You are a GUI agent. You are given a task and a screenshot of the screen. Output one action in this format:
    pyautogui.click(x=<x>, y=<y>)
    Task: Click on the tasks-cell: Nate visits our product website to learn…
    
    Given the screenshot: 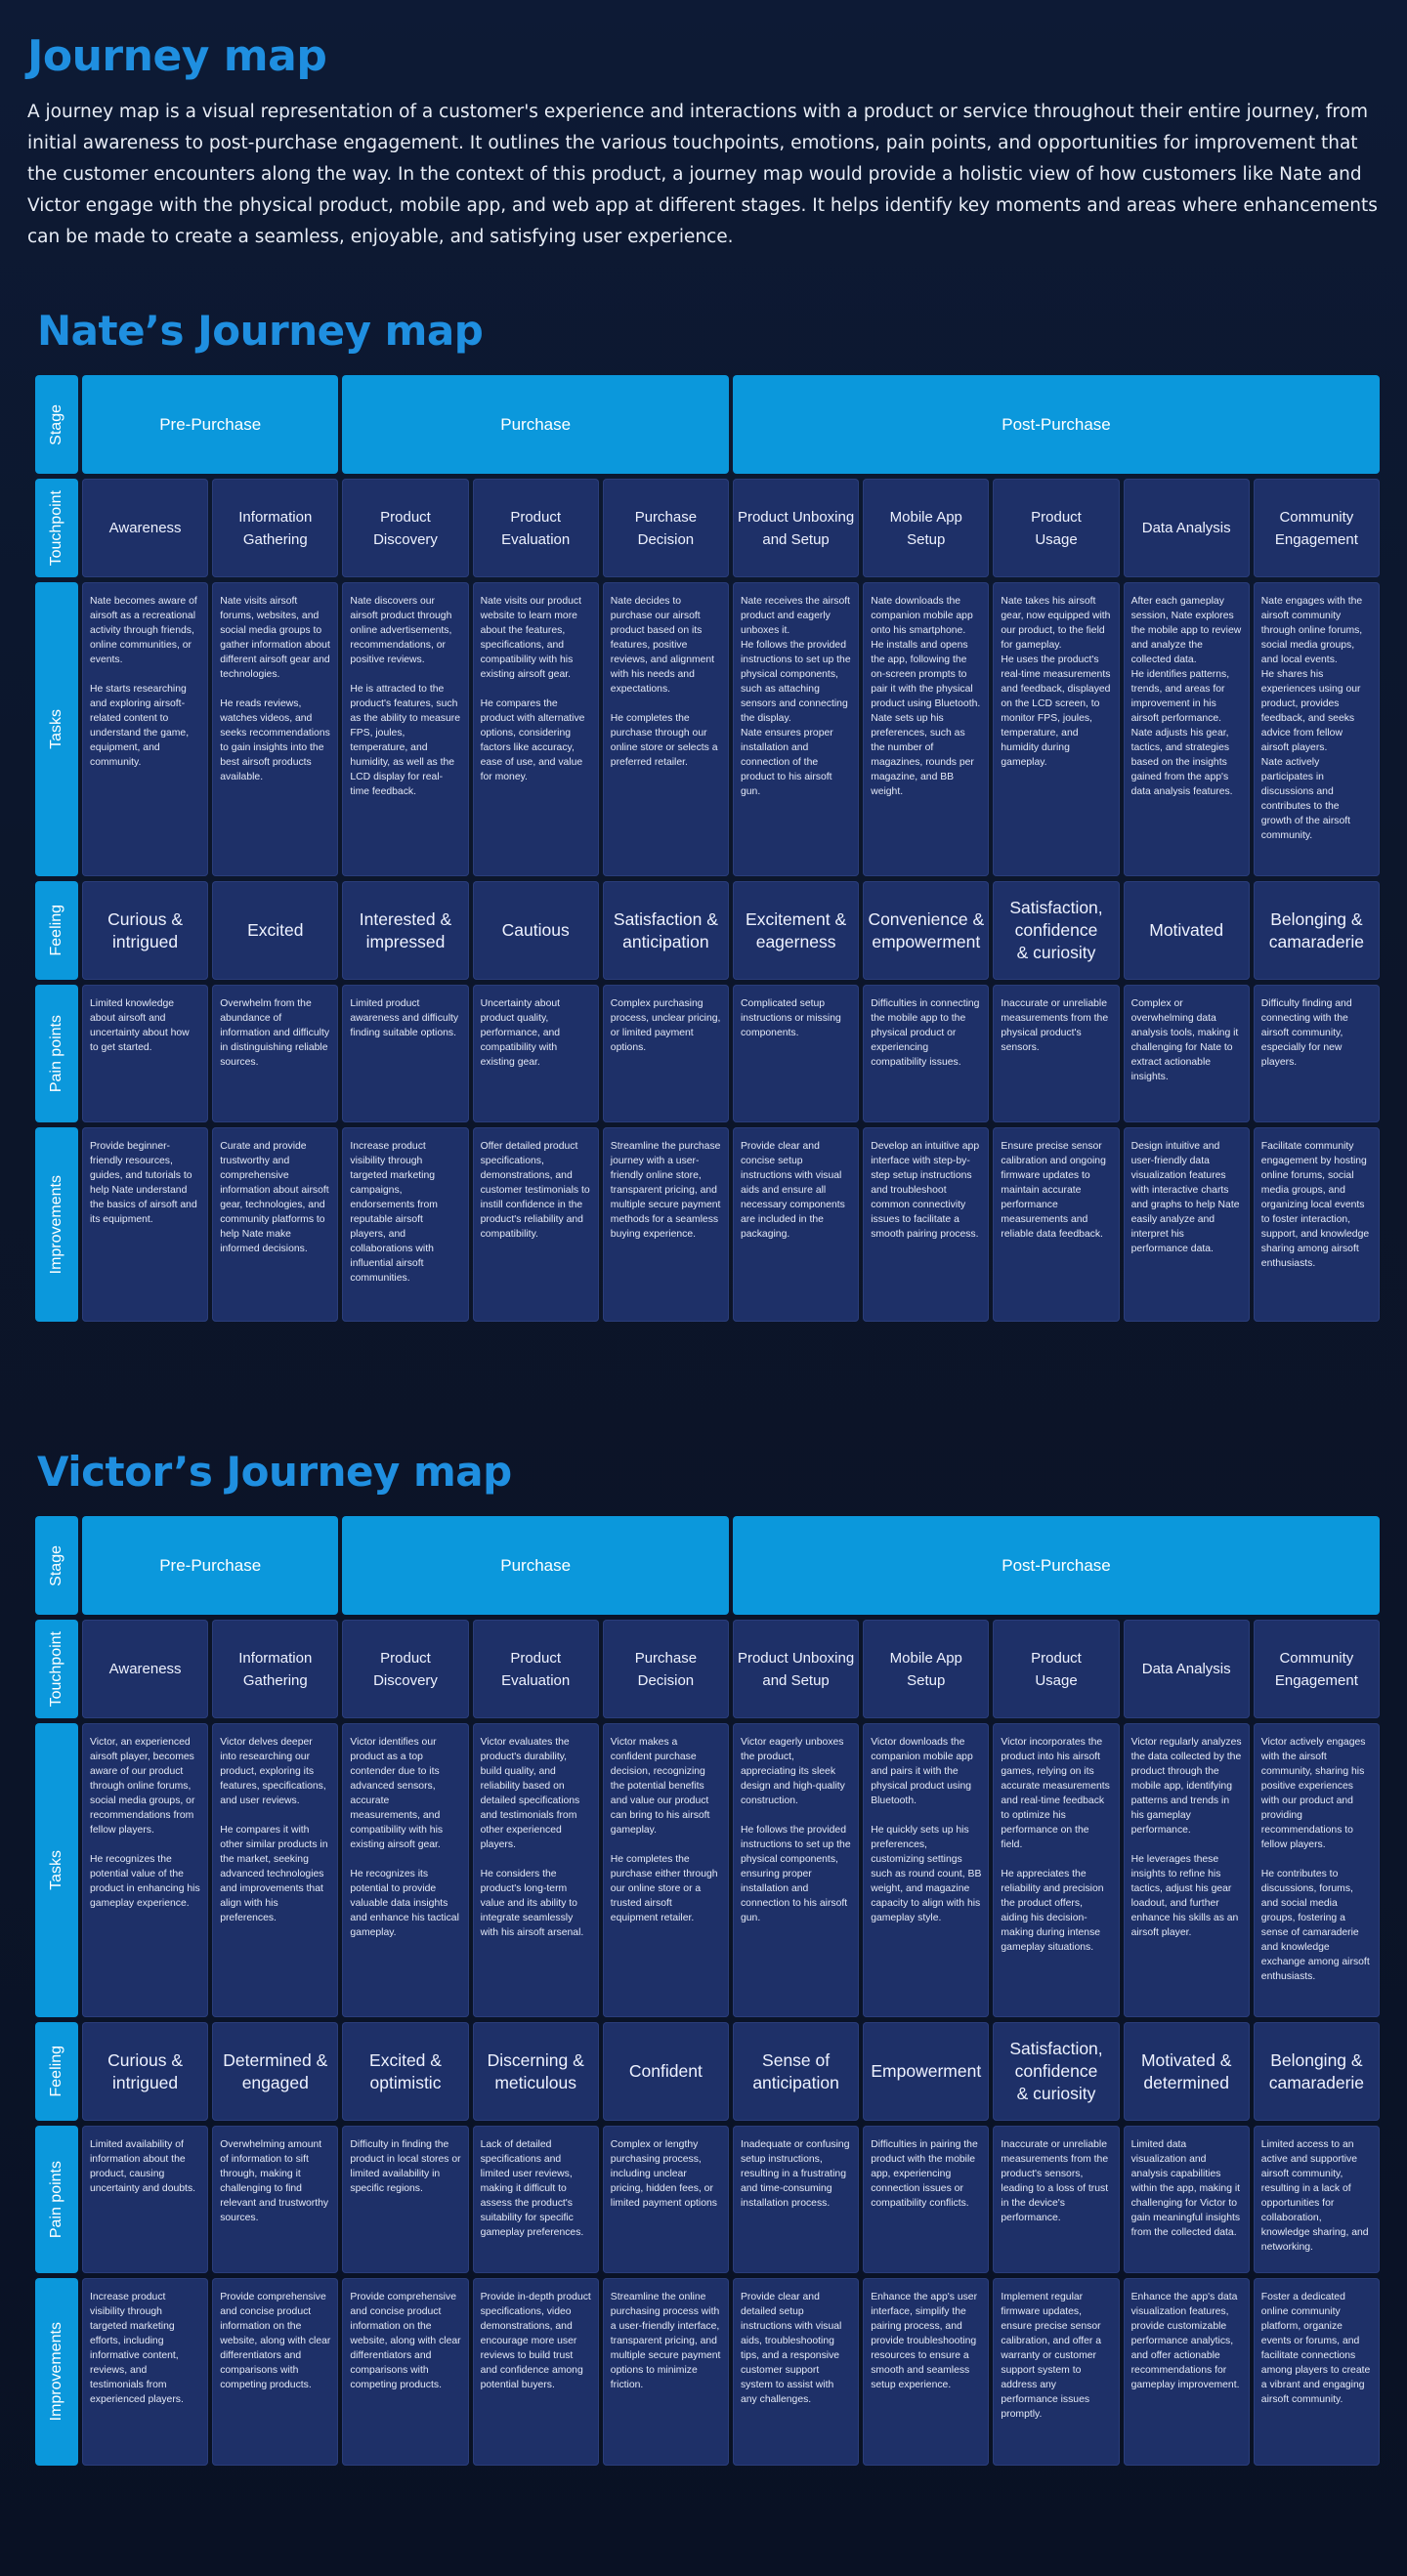 What is the action you would take?
    pyautogui.click(x=535, y=729)
    